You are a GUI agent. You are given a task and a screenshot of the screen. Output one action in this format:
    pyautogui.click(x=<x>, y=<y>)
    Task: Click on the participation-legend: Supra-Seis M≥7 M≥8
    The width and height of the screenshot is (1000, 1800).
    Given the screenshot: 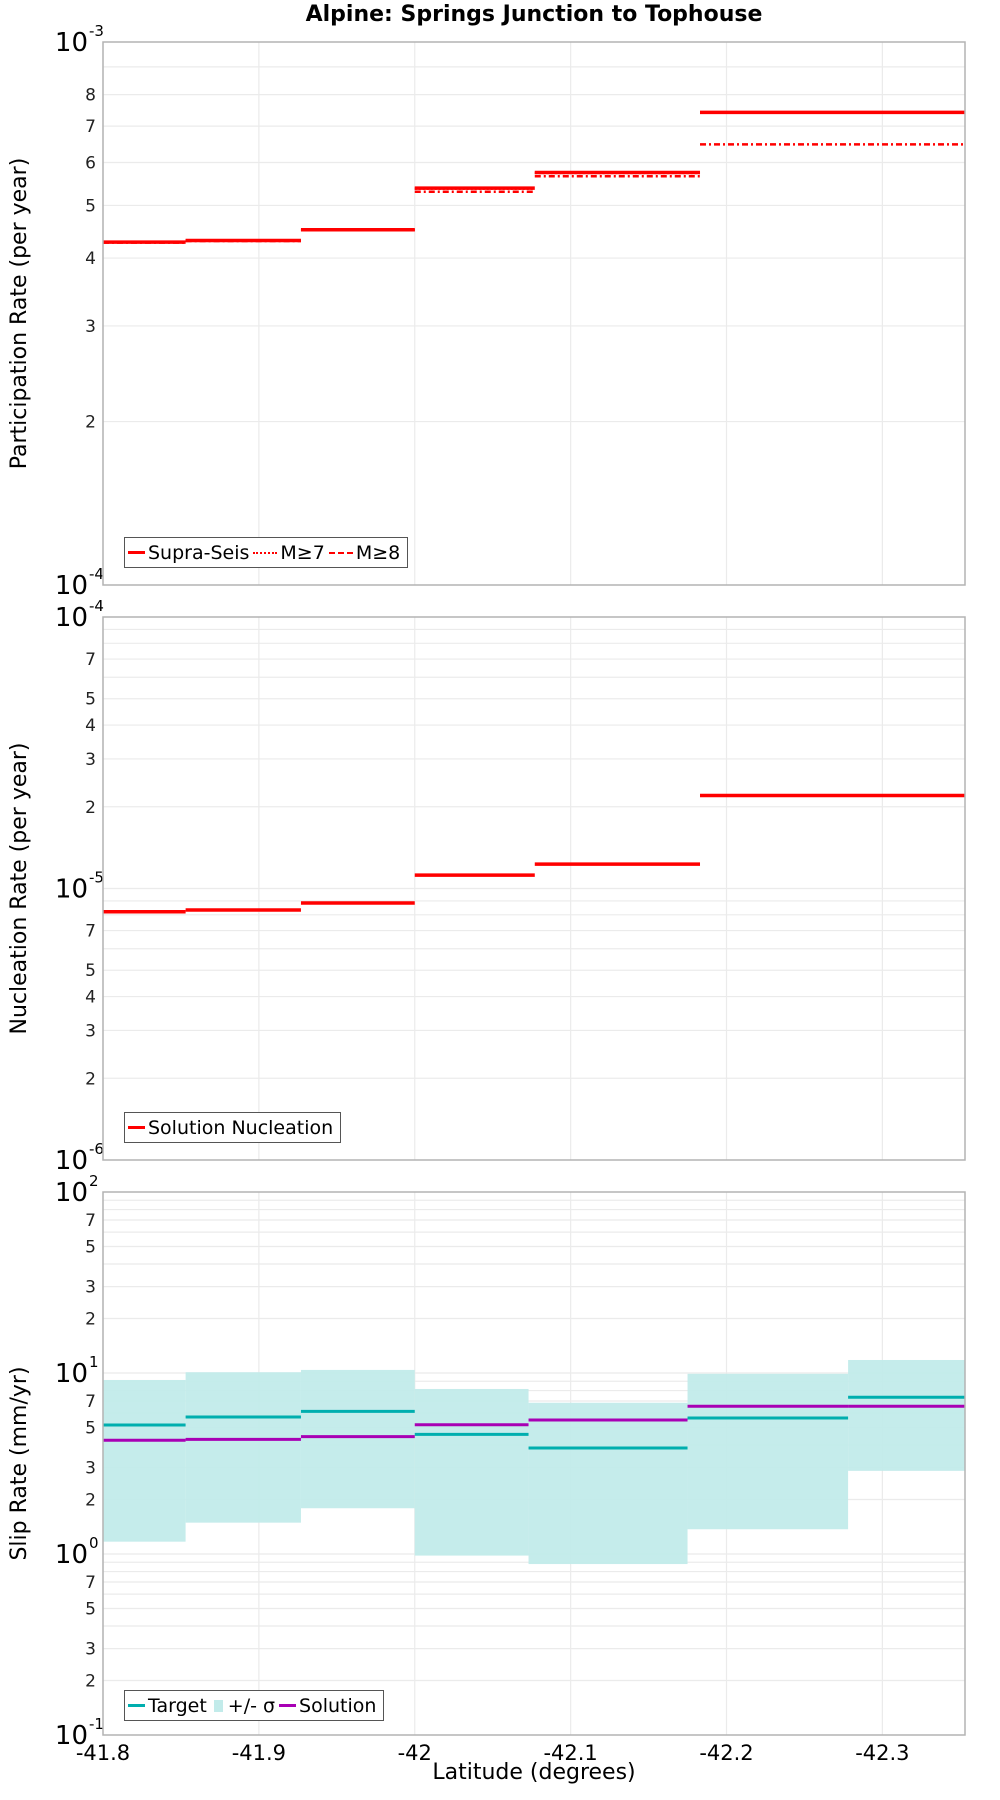 What is the action you would take?
    pyautogui.click(x=266, y=552)
    